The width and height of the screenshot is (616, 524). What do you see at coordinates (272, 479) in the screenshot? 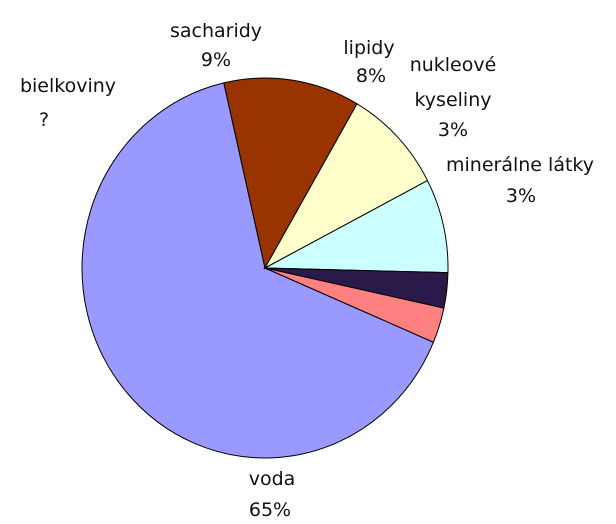
I see `slice-label: voda` at bounding box center [272, 479].